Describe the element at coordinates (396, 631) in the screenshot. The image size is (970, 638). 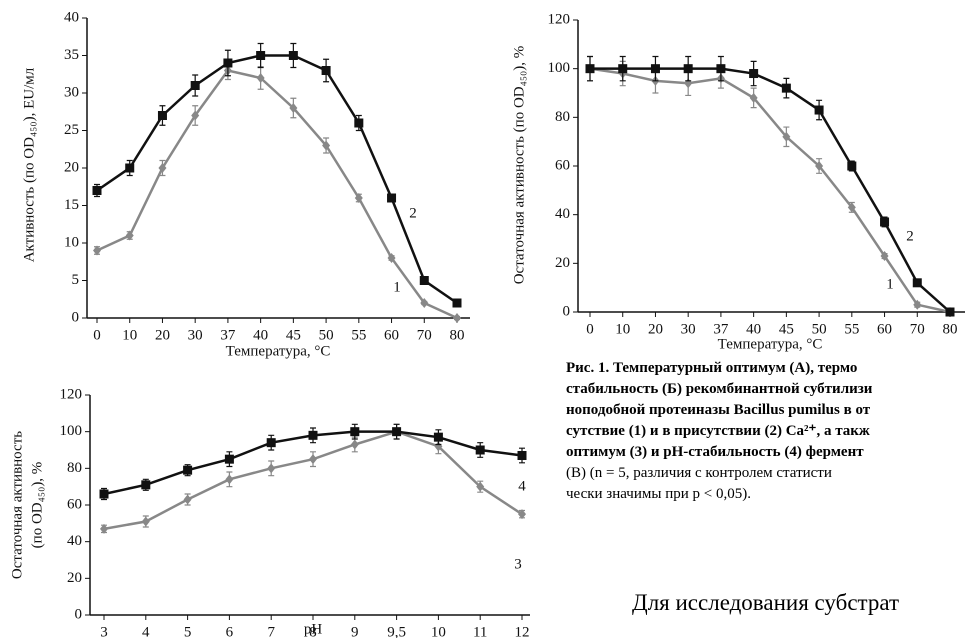
I see `x-tick-label: 9,5` at that location.